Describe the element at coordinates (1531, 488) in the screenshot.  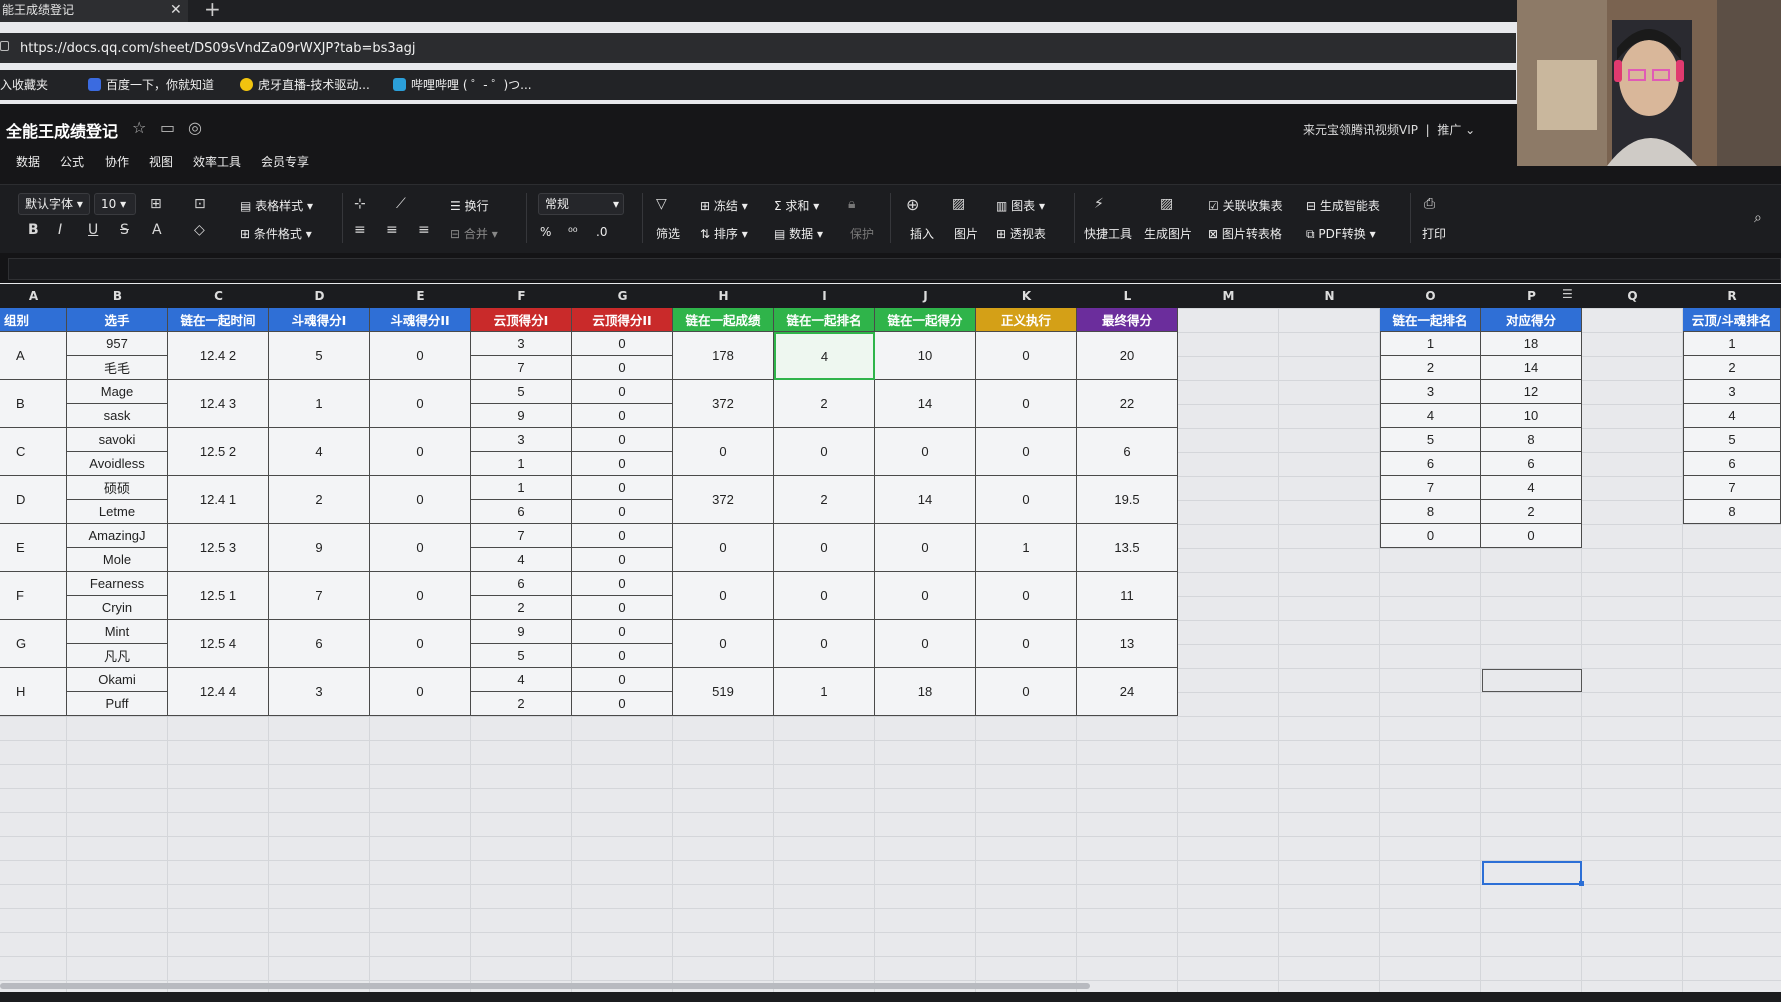
I see `lookup-score-cell: 4` at that location.